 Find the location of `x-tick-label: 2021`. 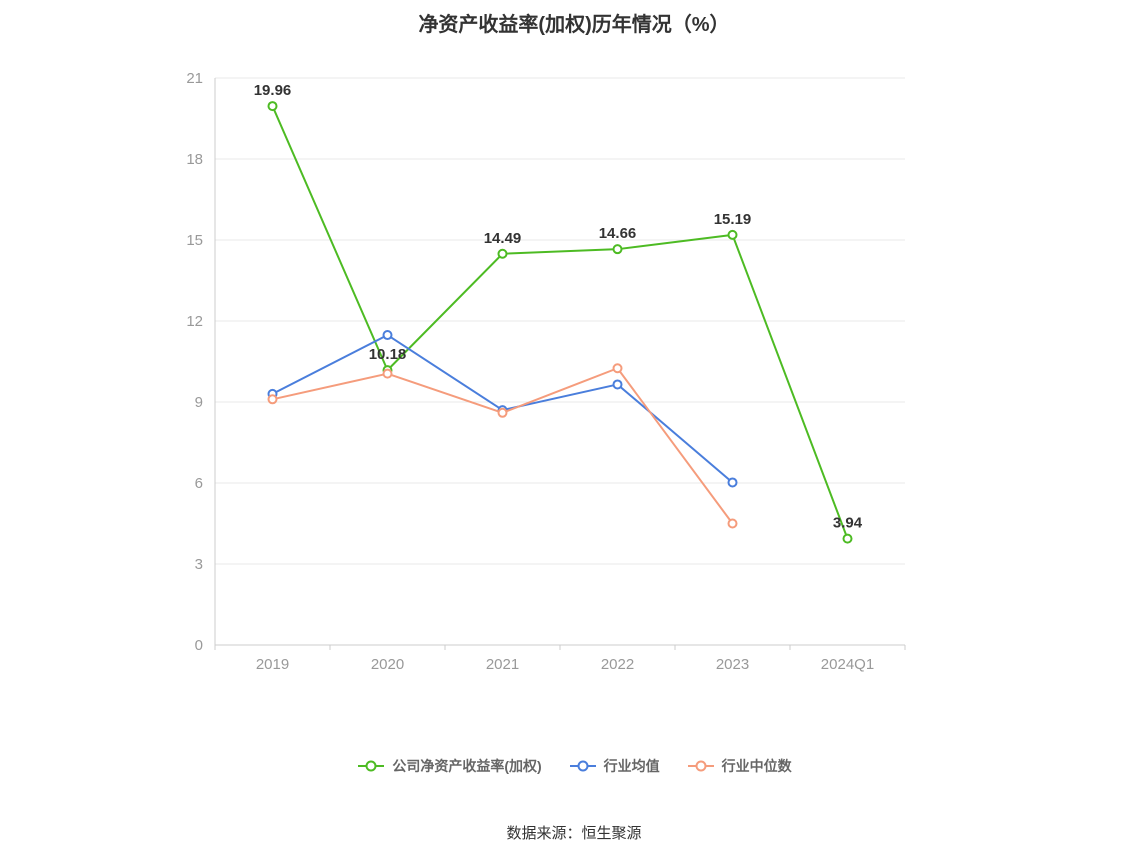

x-tick-label: 2021 is located at coordinates (502, 664).